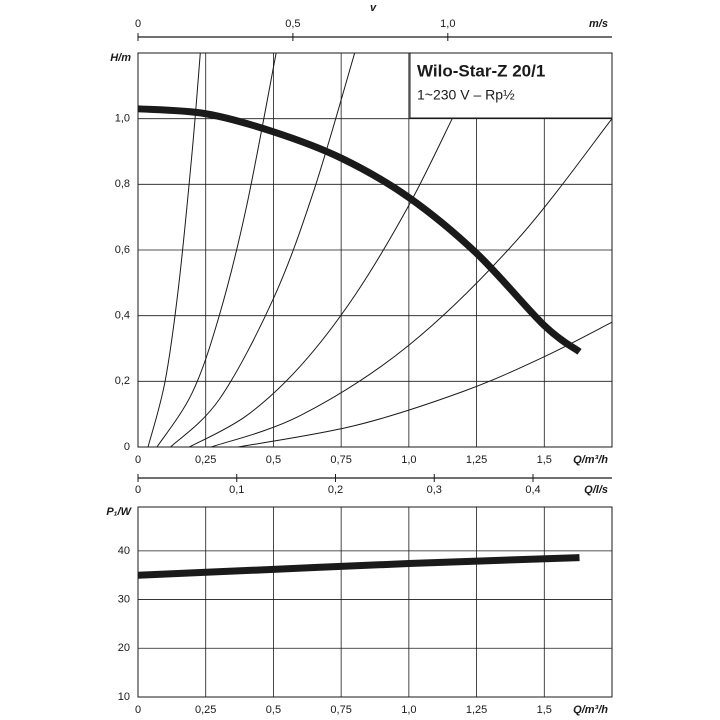  What do you see at coordinates (122, 250) in the screenshot?
I see `y-tick-label: 0,6` at bounding box center [122, 250].